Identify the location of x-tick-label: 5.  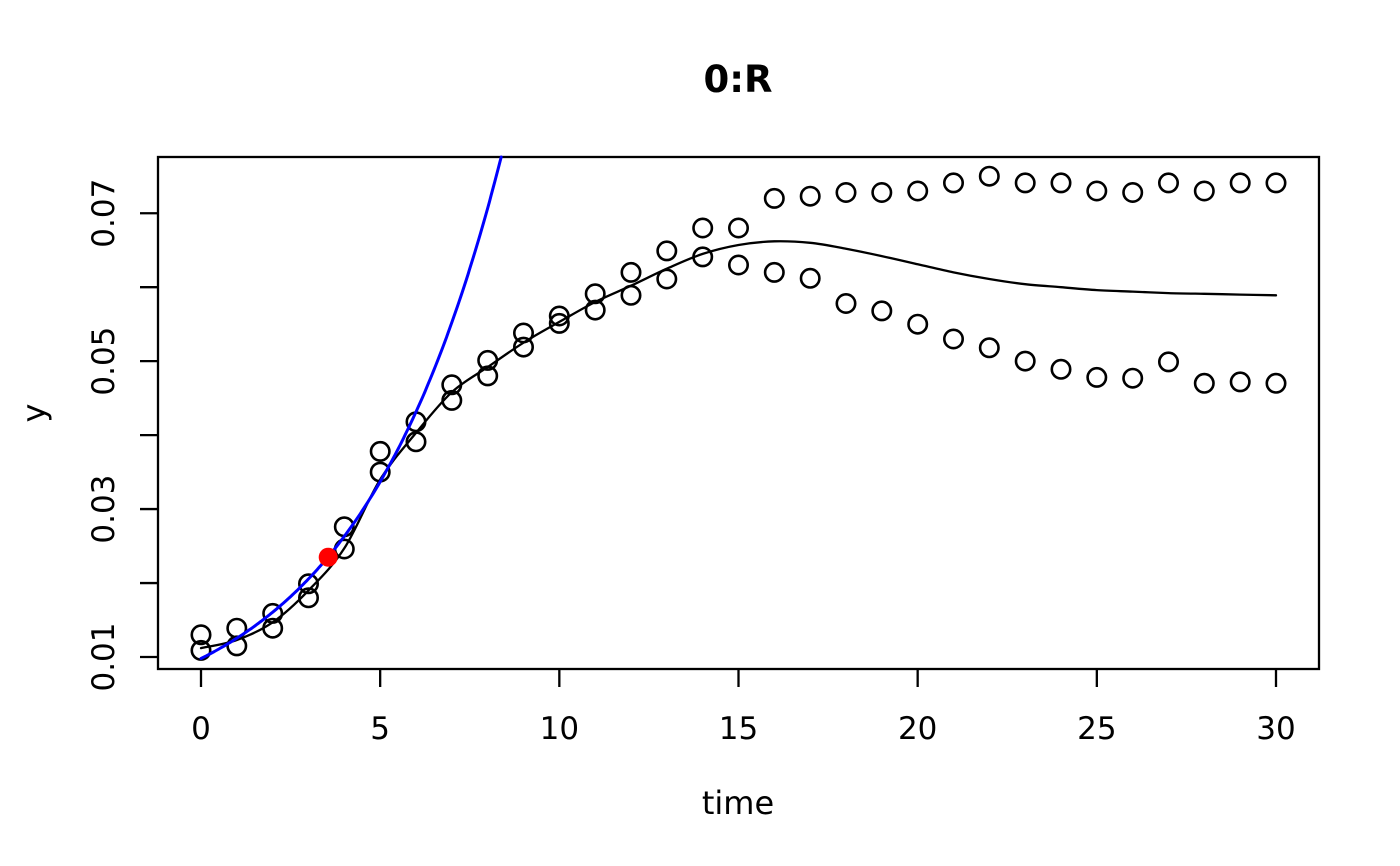
(380, 729).